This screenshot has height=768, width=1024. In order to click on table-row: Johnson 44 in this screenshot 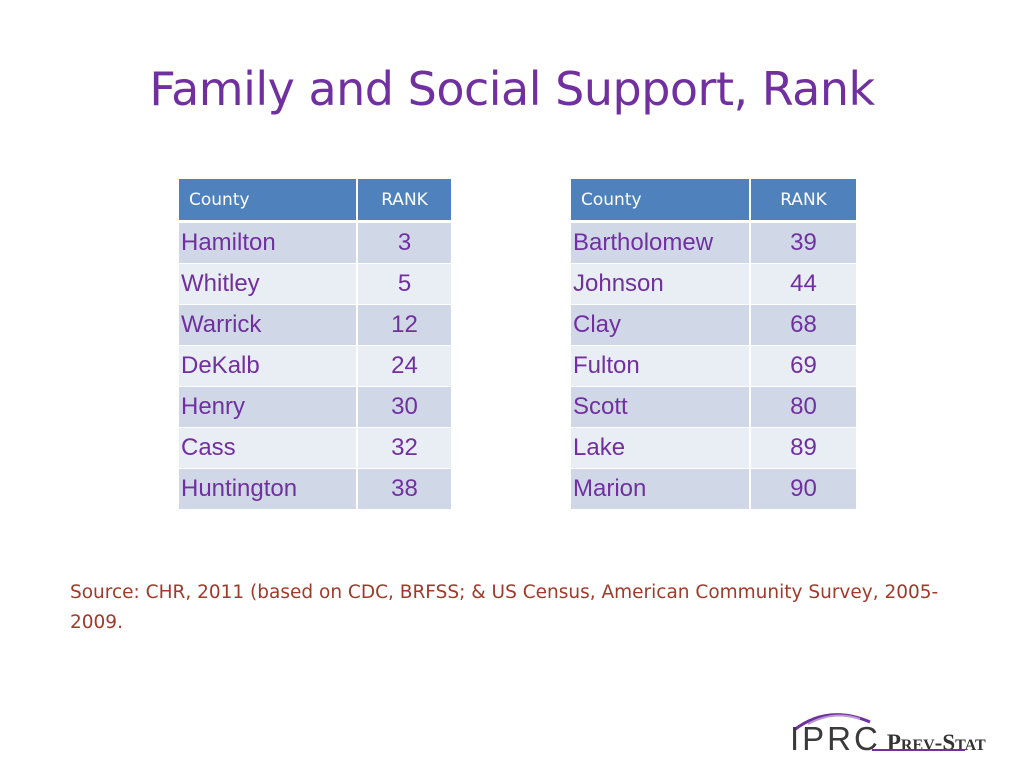, I will do `click(713, 284)`.